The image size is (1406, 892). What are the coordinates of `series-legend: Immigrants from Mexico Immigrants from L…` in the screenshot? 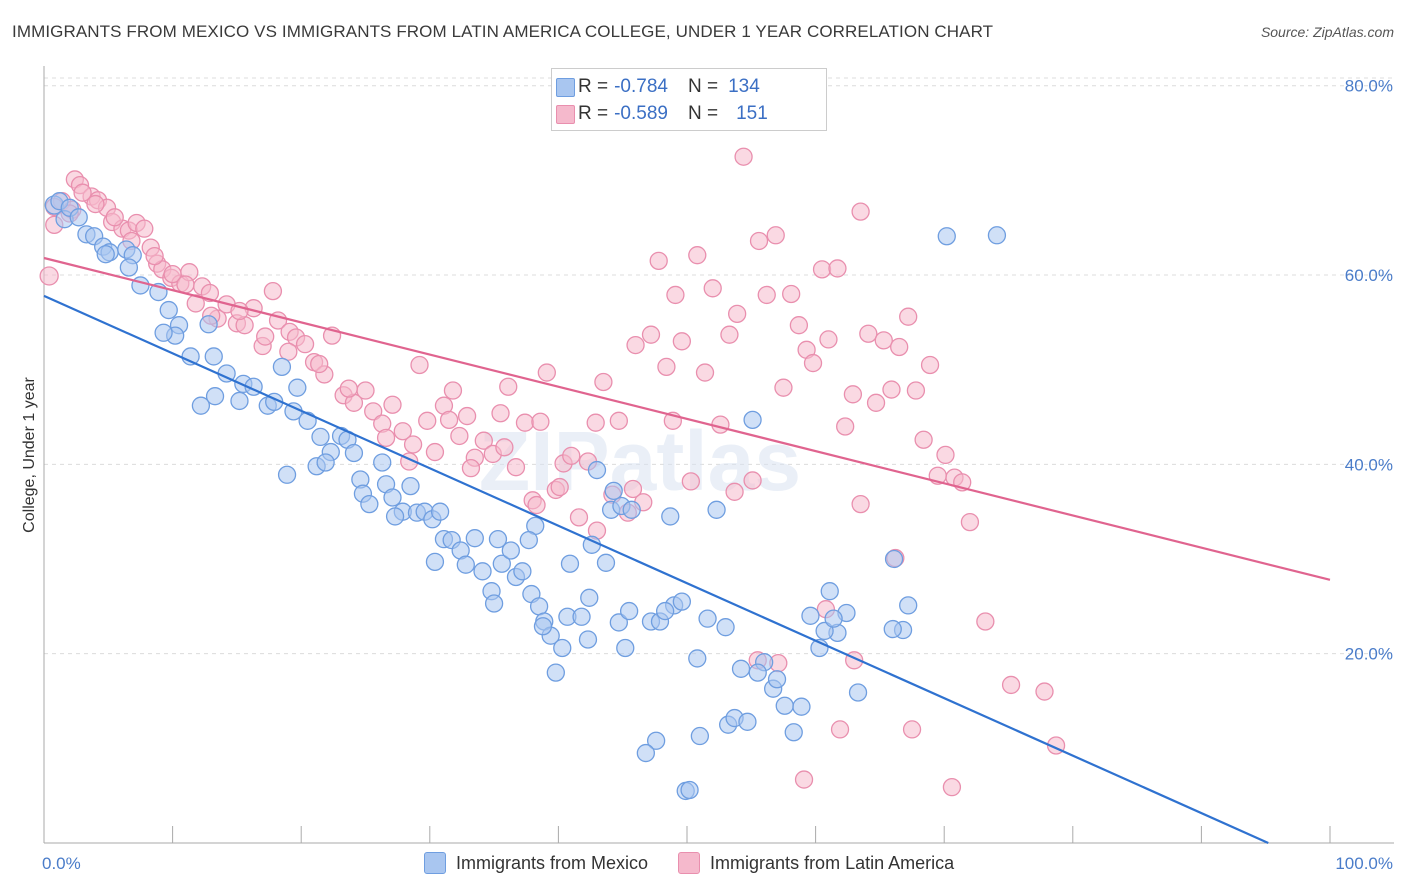 It's located at (704, 863).